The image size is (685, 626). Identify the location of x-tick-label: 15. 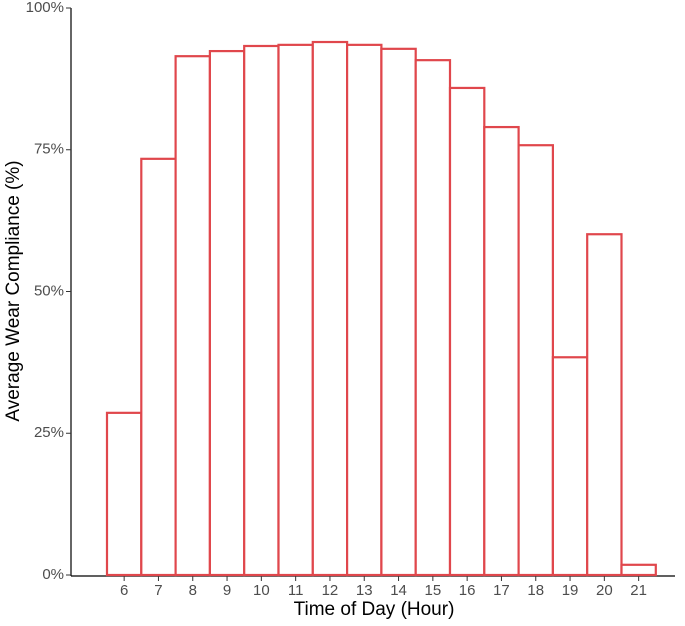
(433, 590).